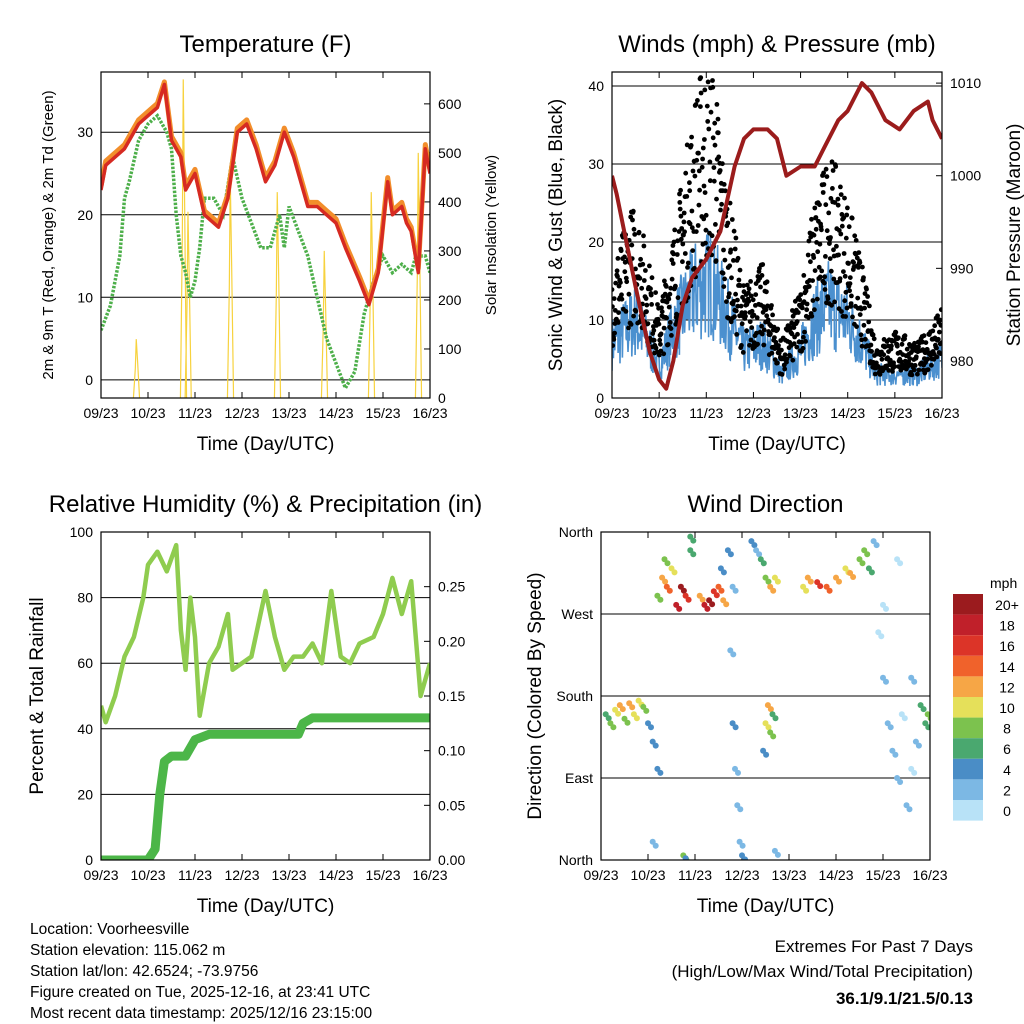 The image size is (1024, 1024). What do you see at coordinates (535, 695) in the screenshot?
I see `y-axis-label: Direction (Colored By Speed)` at bounding box center [535, 695].